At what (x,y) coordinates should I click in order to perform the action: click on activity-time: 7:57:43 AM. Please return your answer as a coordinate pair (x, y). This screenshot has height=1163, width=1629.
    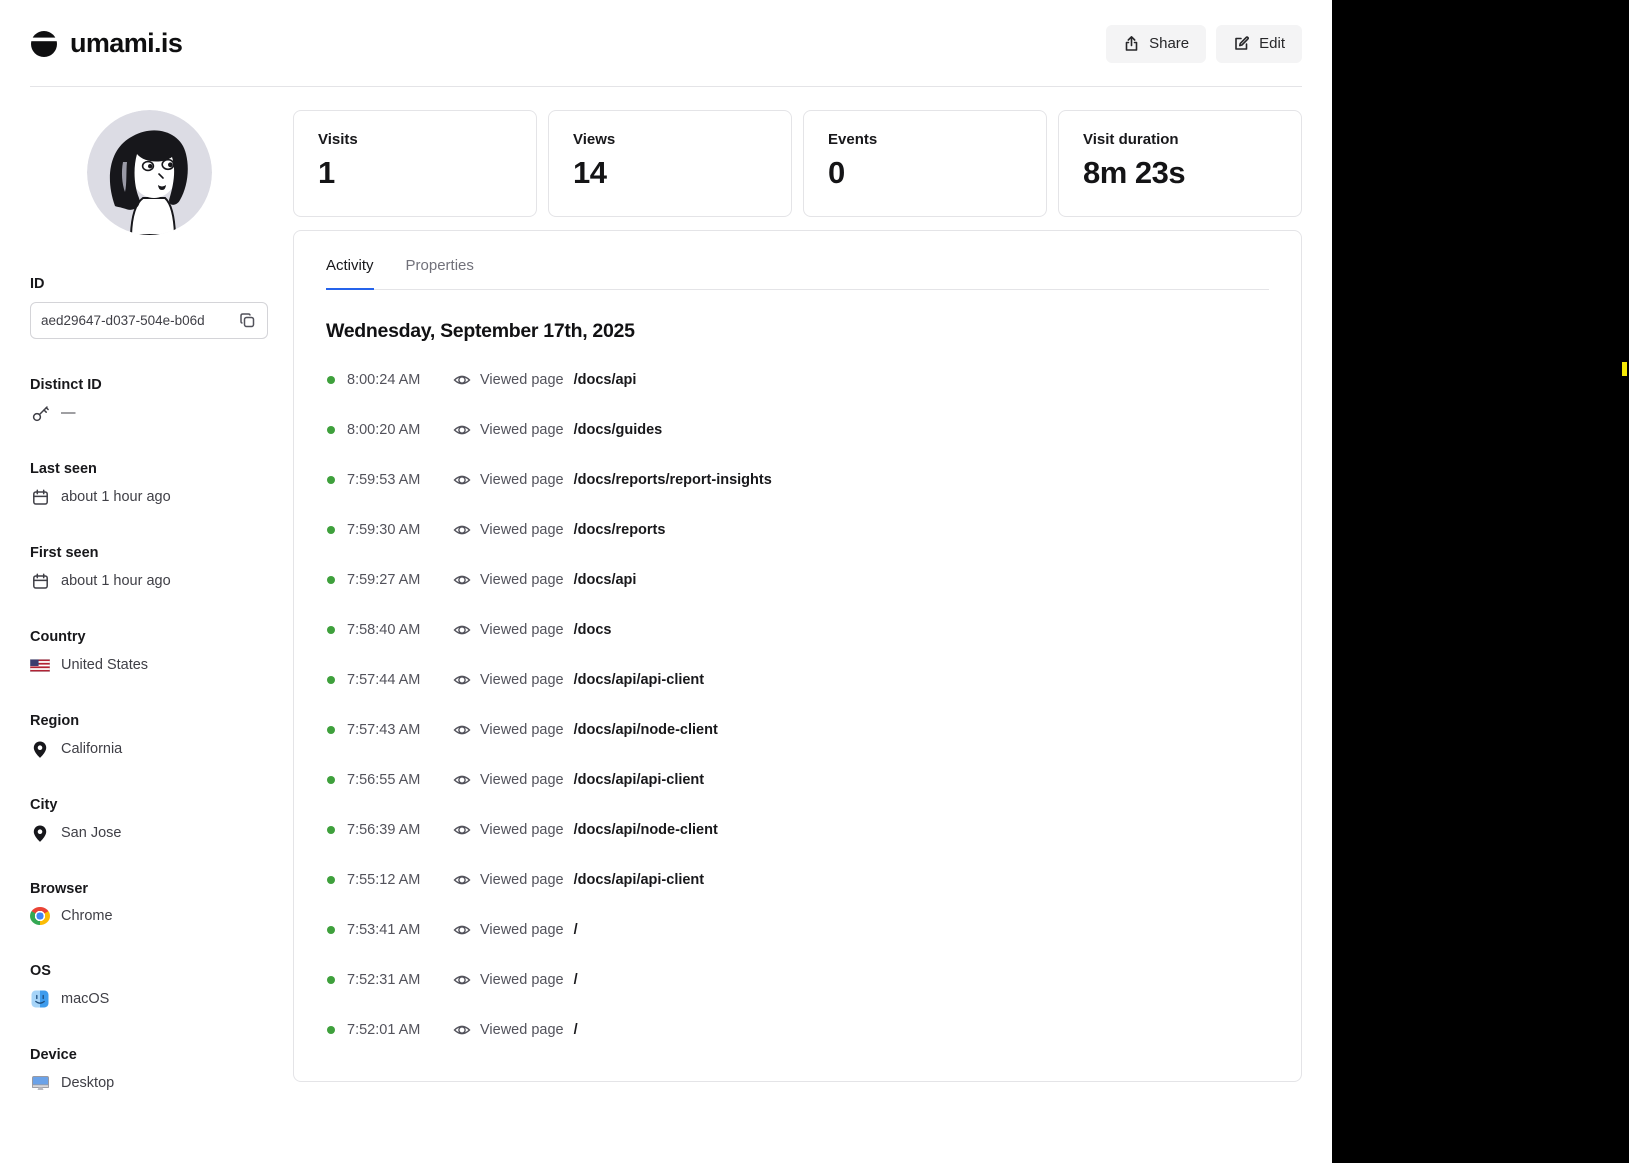
    Looking at the image, I should click on (384, 730).